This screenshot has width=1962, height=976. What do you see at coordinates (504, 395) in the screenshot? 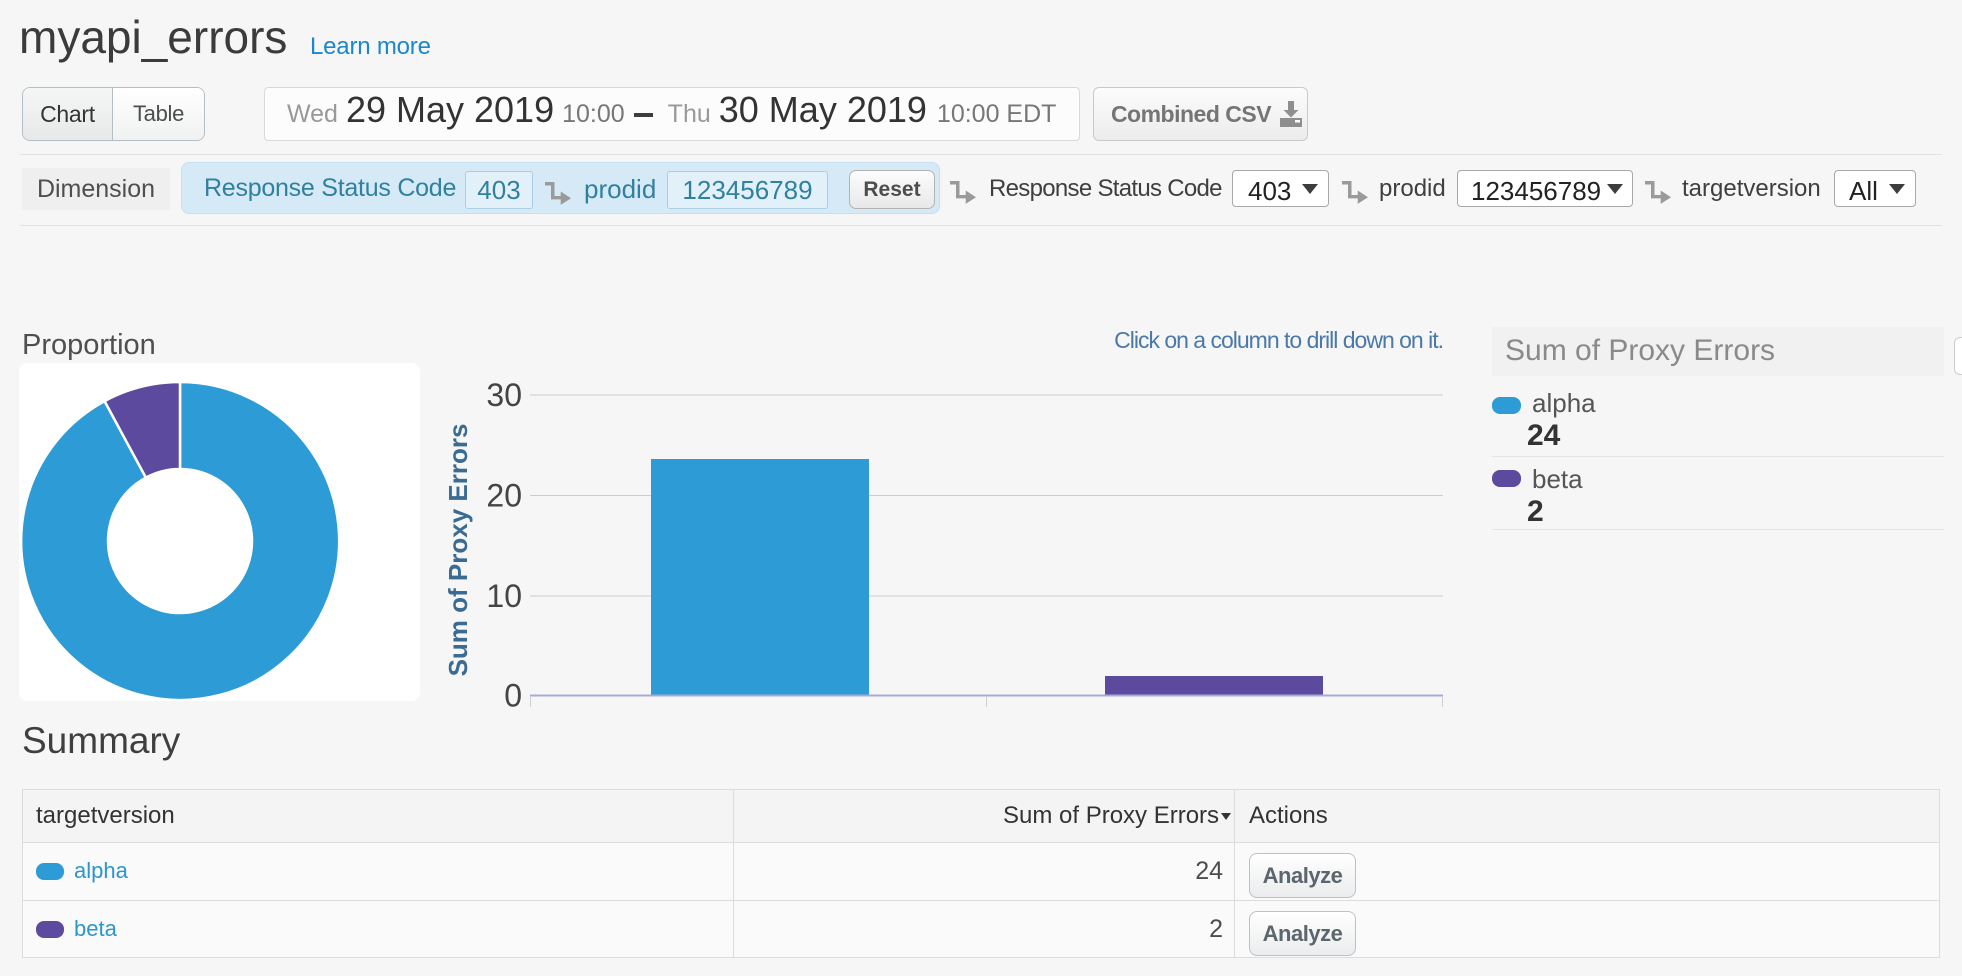
I see `svg-text: 30` at bounding box center [504, 395].